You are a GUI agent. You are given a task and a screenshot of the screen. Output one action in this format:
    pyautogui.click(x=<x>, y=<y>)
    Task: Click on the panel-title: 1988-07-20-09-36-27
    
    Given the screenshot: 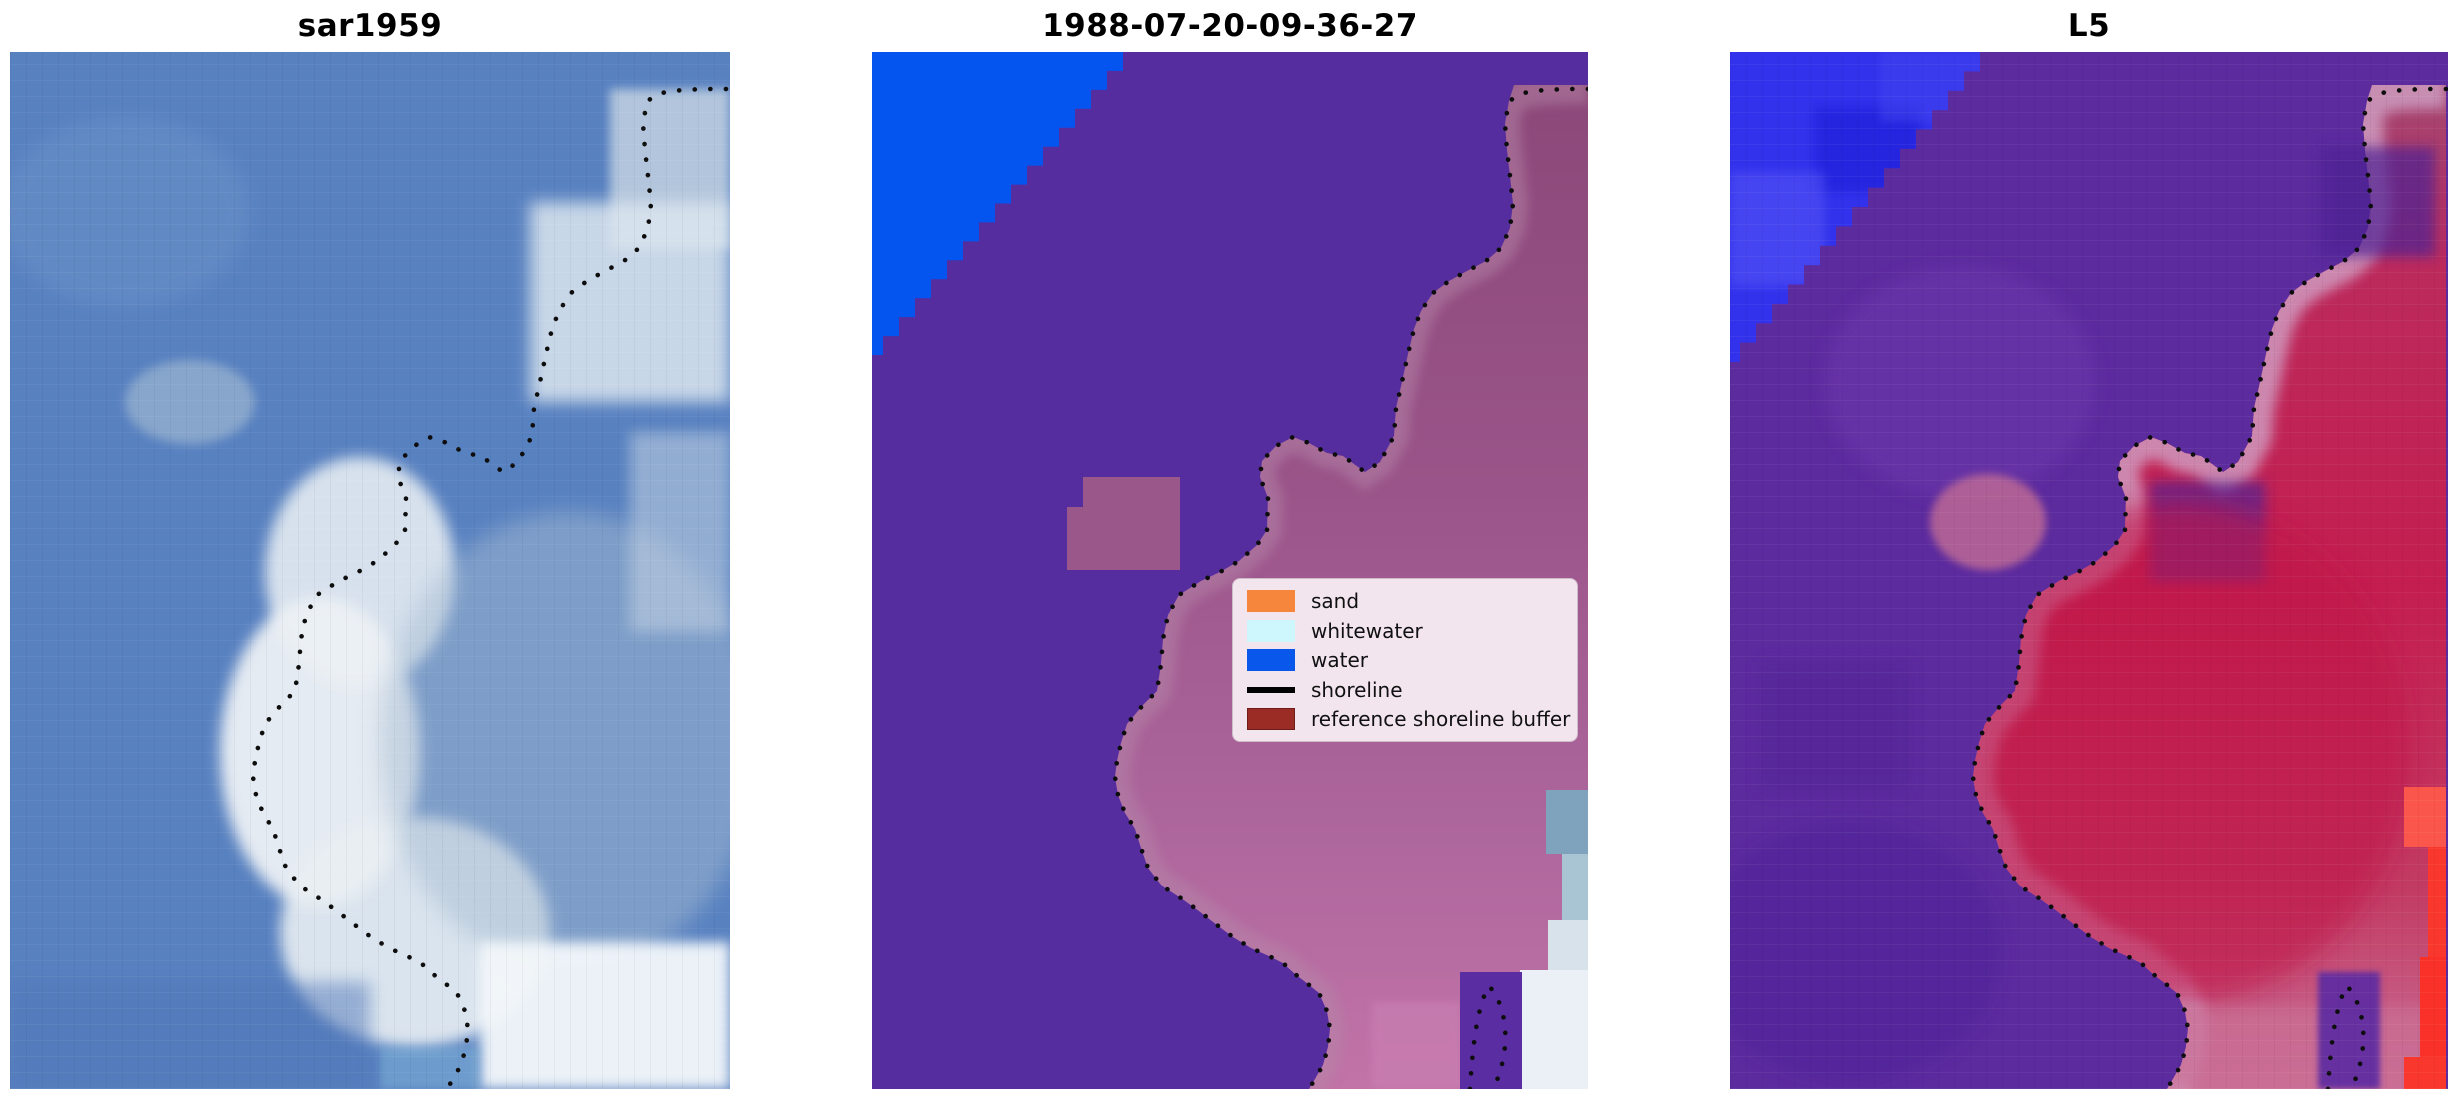 What is the action you would take?
    pyautogui.click(x=1230, y=26)
    